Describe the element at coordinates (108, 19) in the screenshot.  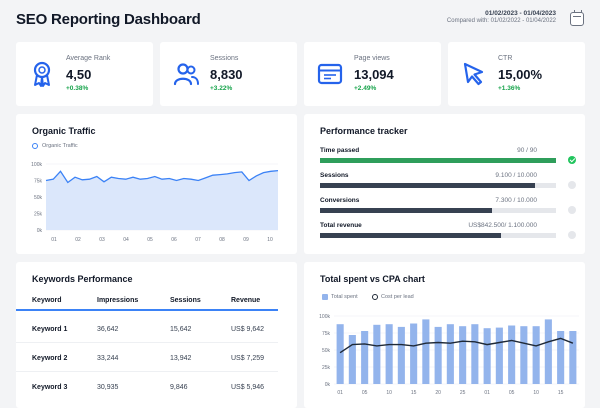
I see `page-title: SEO Reporting Dashboard` at that location.